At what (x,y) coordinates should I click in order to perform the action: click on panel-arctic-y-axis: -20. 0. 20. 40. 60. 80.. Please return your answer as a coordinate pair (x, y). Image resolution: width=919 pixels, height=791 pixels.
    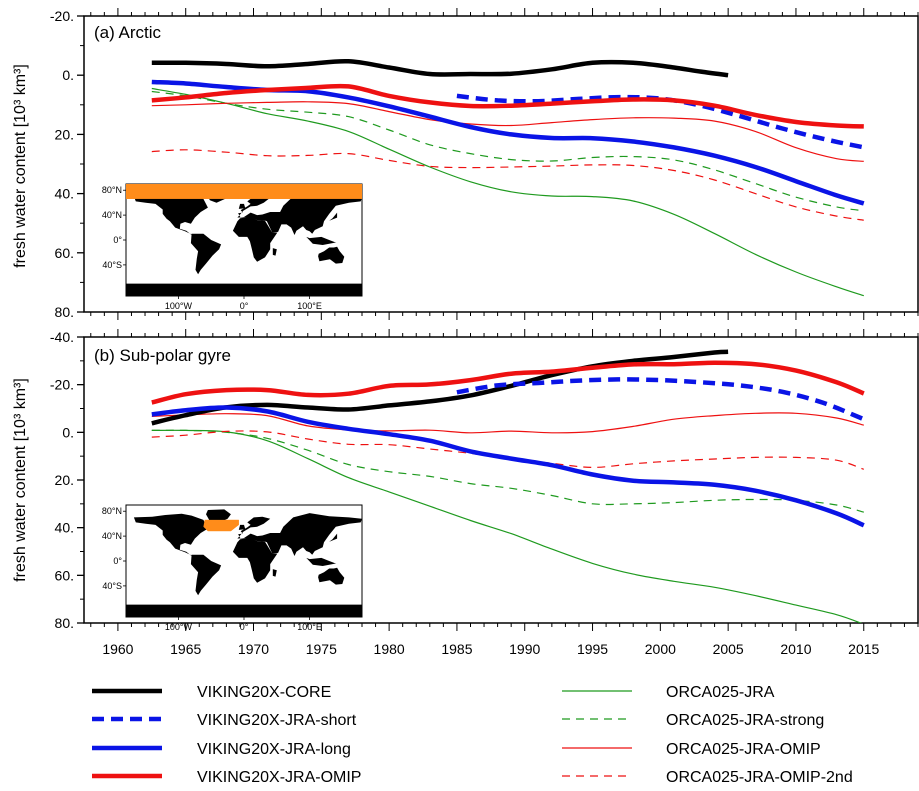
    Looking at the image, I should click on (67, 164).